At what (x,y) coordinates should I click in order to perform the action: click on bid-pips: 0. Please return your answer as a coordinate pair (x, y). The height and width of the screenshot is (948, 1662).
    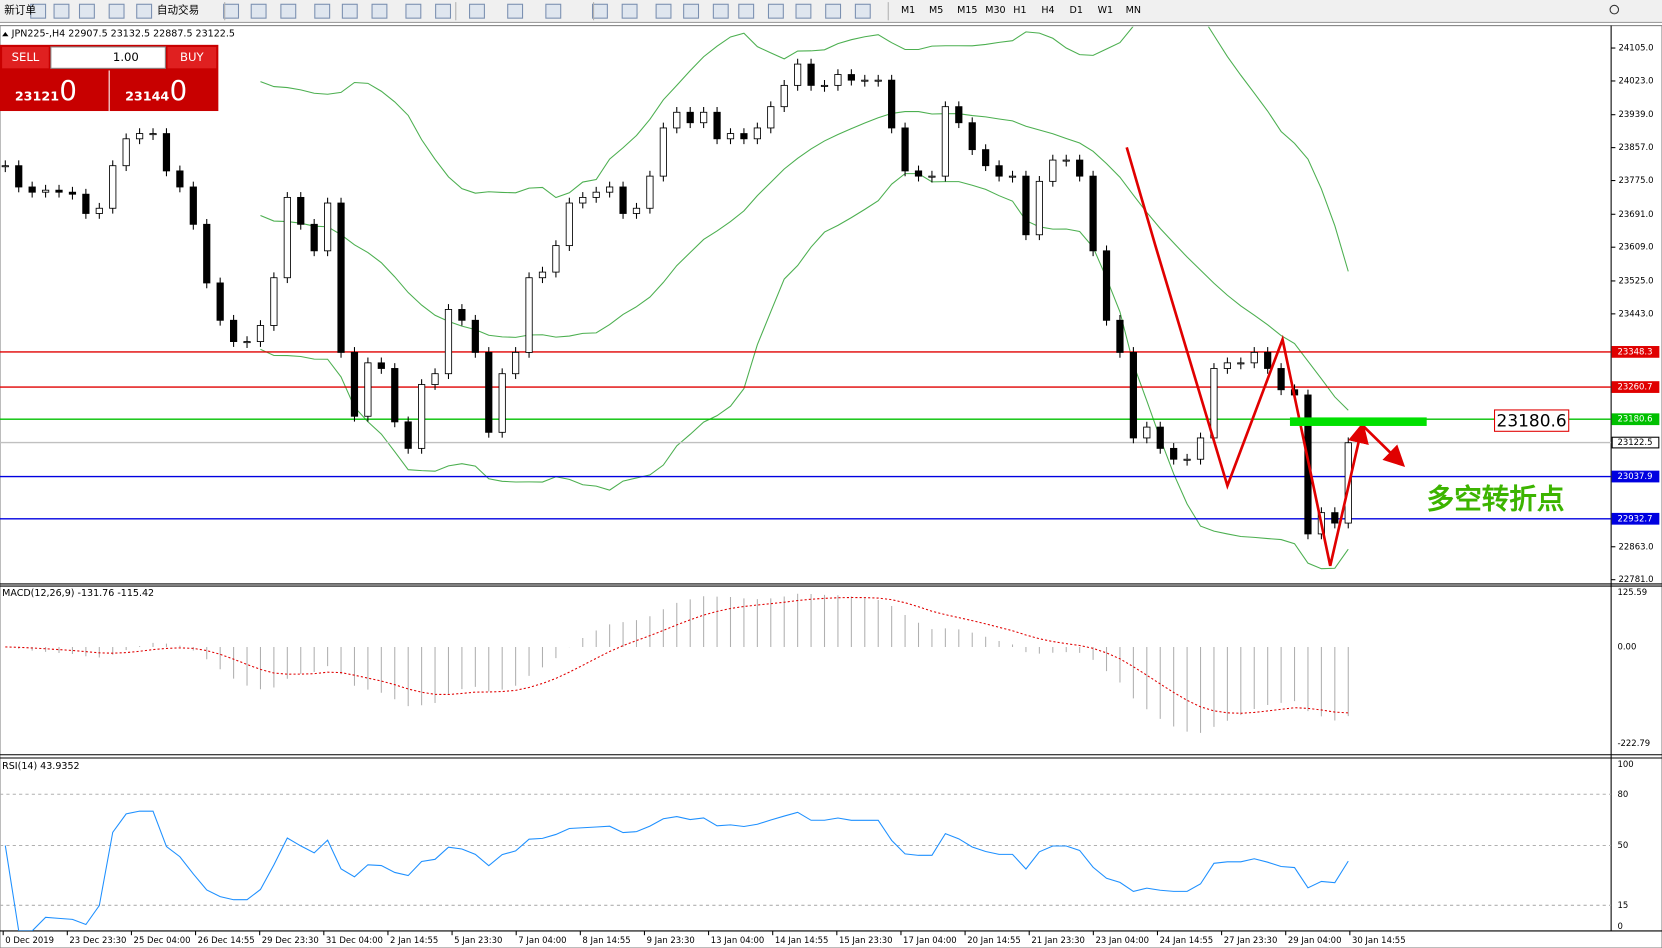
    Looking at the image, I should click on (68, 90).